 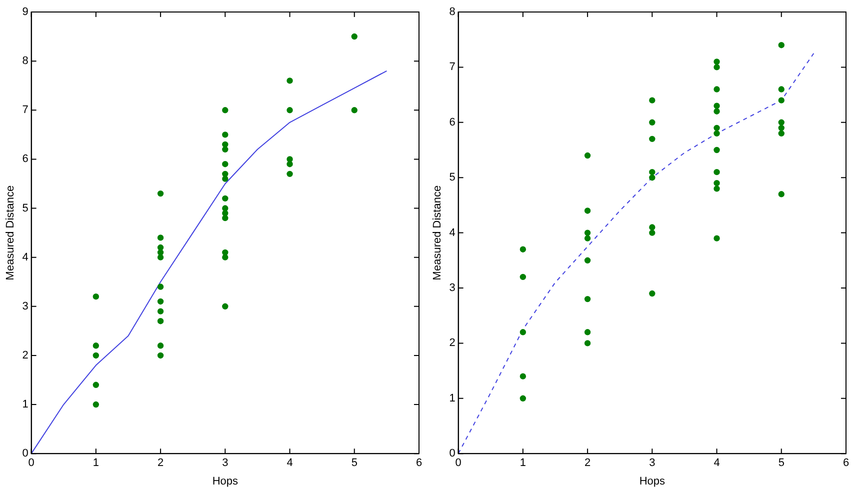 I want to click on y-tick-label: 6, so click(x=452, y=122).